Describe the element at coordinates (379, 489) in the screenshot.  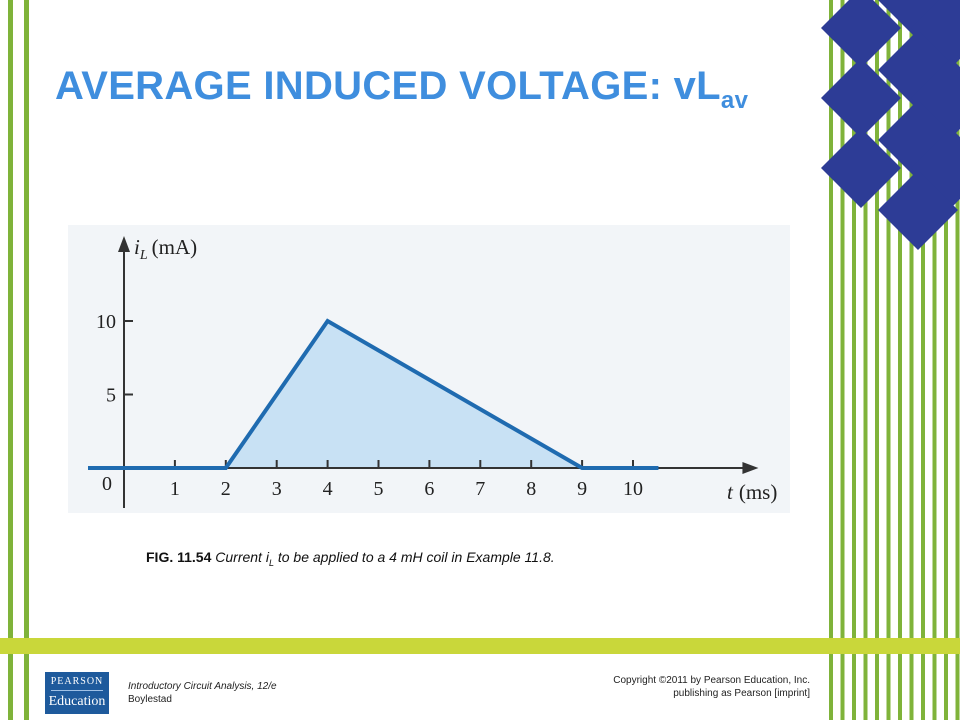
I see `x-tick-label-5: 5` at that location.